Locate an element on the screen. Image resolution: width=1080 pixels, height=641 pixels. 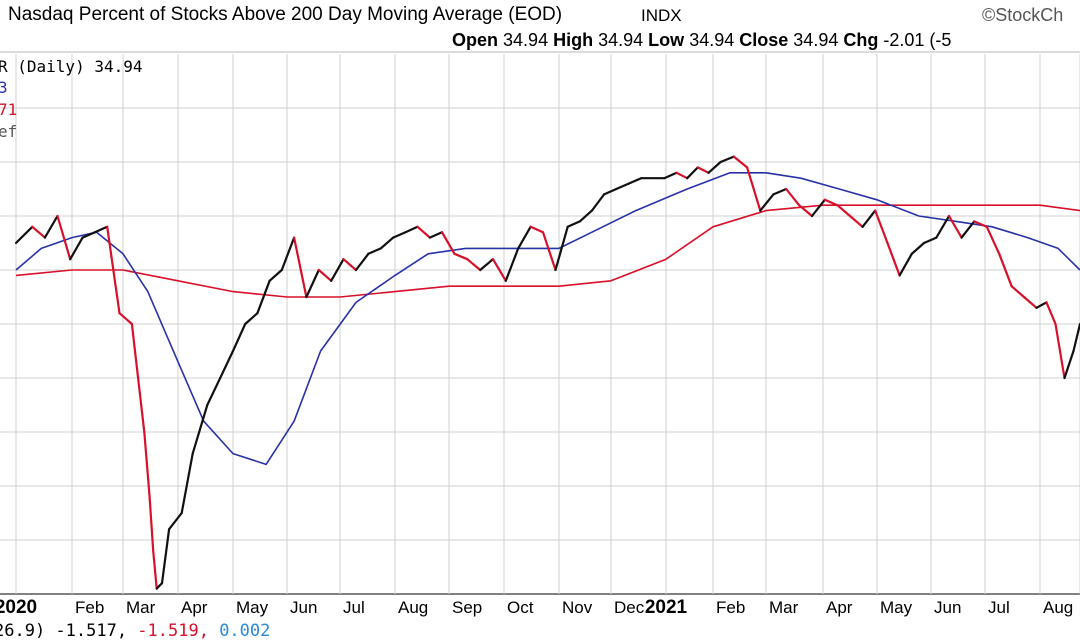
high-label: High is located at coordinates (573, 40).